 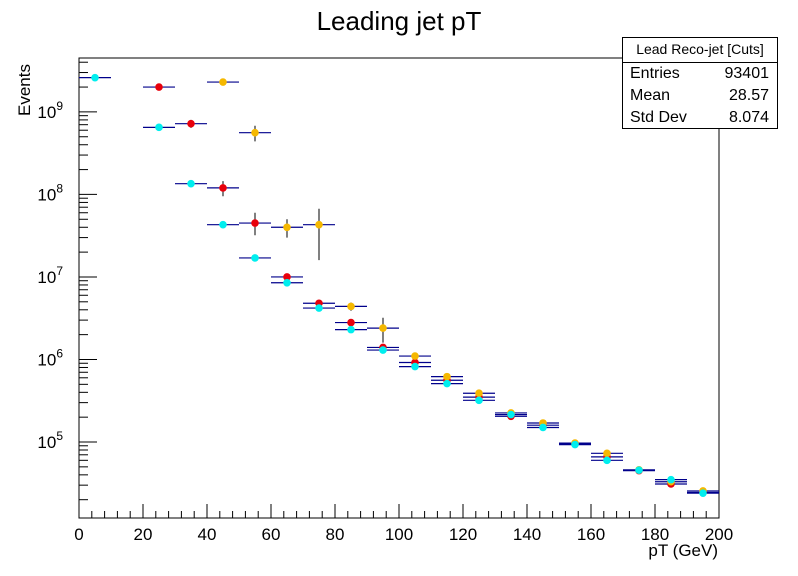 I want to click on x-tick-label: 100, so click(x=399, y=534).